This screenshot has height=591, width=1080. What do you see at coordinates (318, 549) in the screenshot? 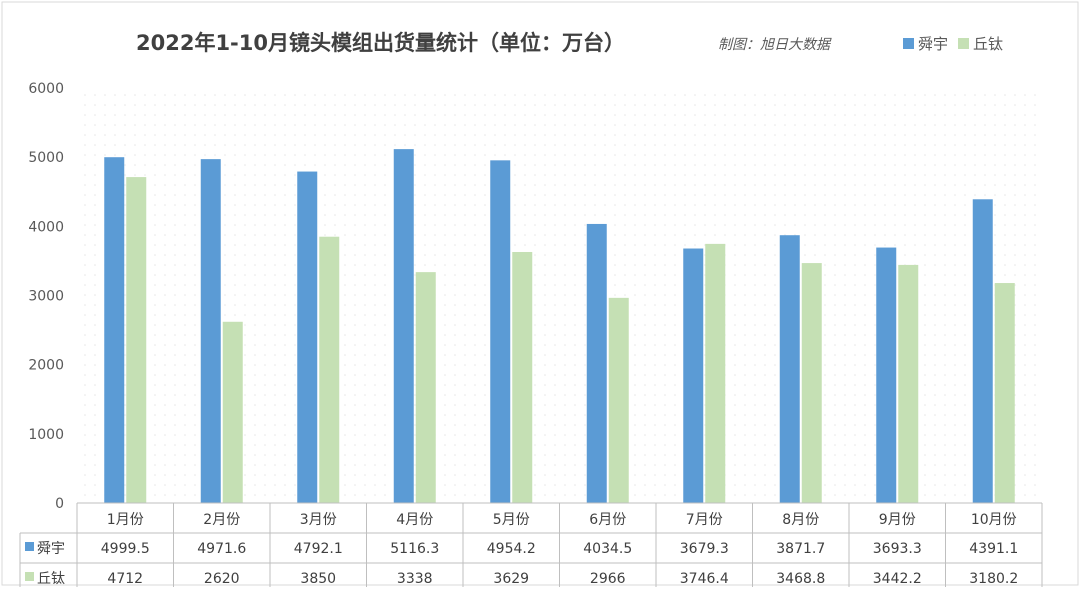
I see `table-cell-value: 4792.1` at bounding box center [318, 549].